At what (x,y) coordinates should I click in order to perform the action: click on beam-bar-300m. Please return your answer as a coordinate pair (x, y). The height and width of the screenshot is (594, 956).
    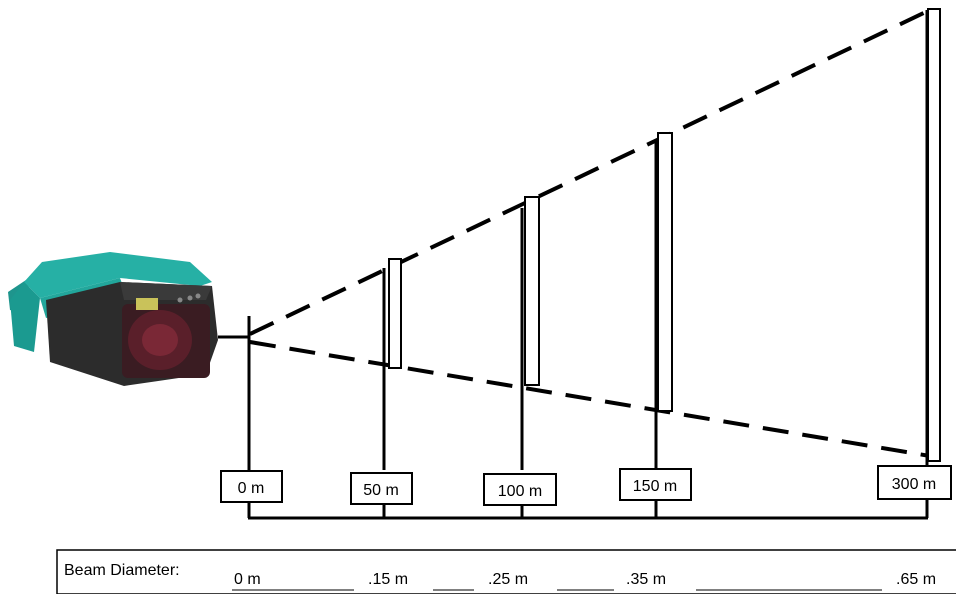
    Looking at the image, I should click on (934, 235).